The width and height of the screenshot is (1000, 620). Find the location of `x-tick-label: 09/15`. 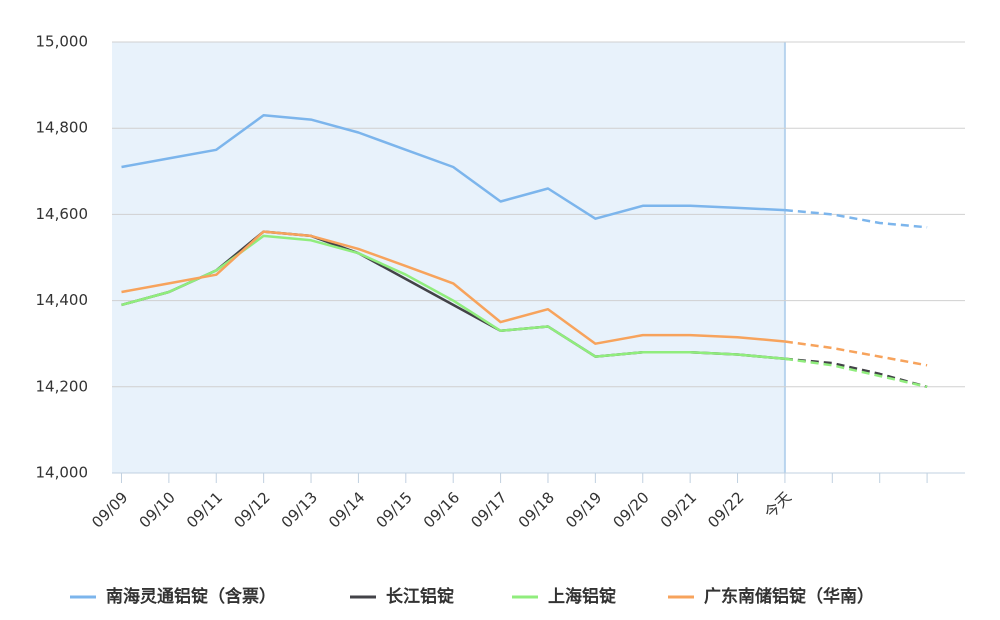

x-tick-label: 09/15 is located at coordinates (394, 509).